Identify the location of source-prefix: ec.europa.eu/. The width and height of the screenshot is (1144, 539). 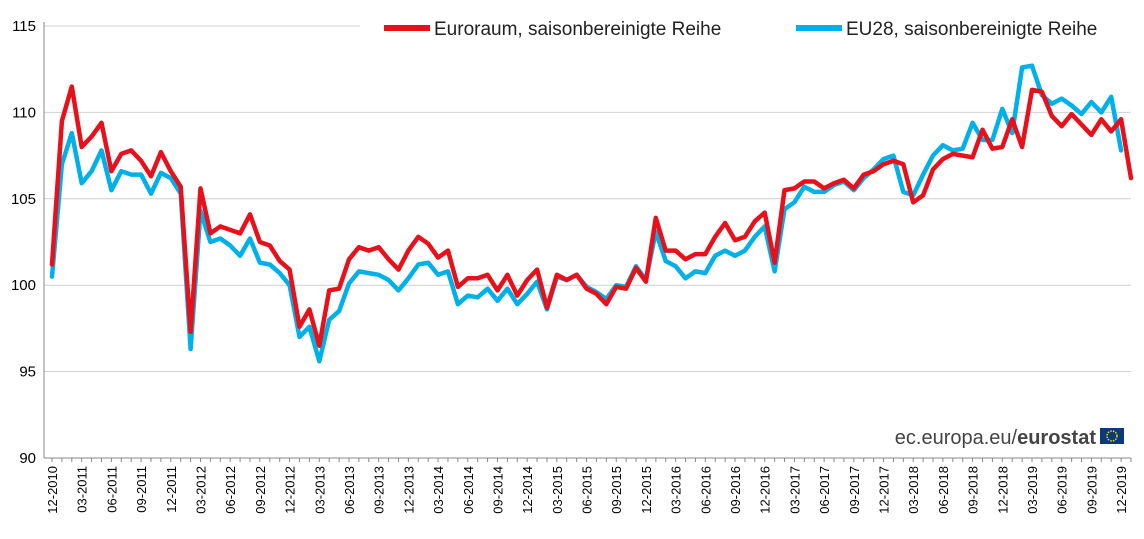
(956, 438).